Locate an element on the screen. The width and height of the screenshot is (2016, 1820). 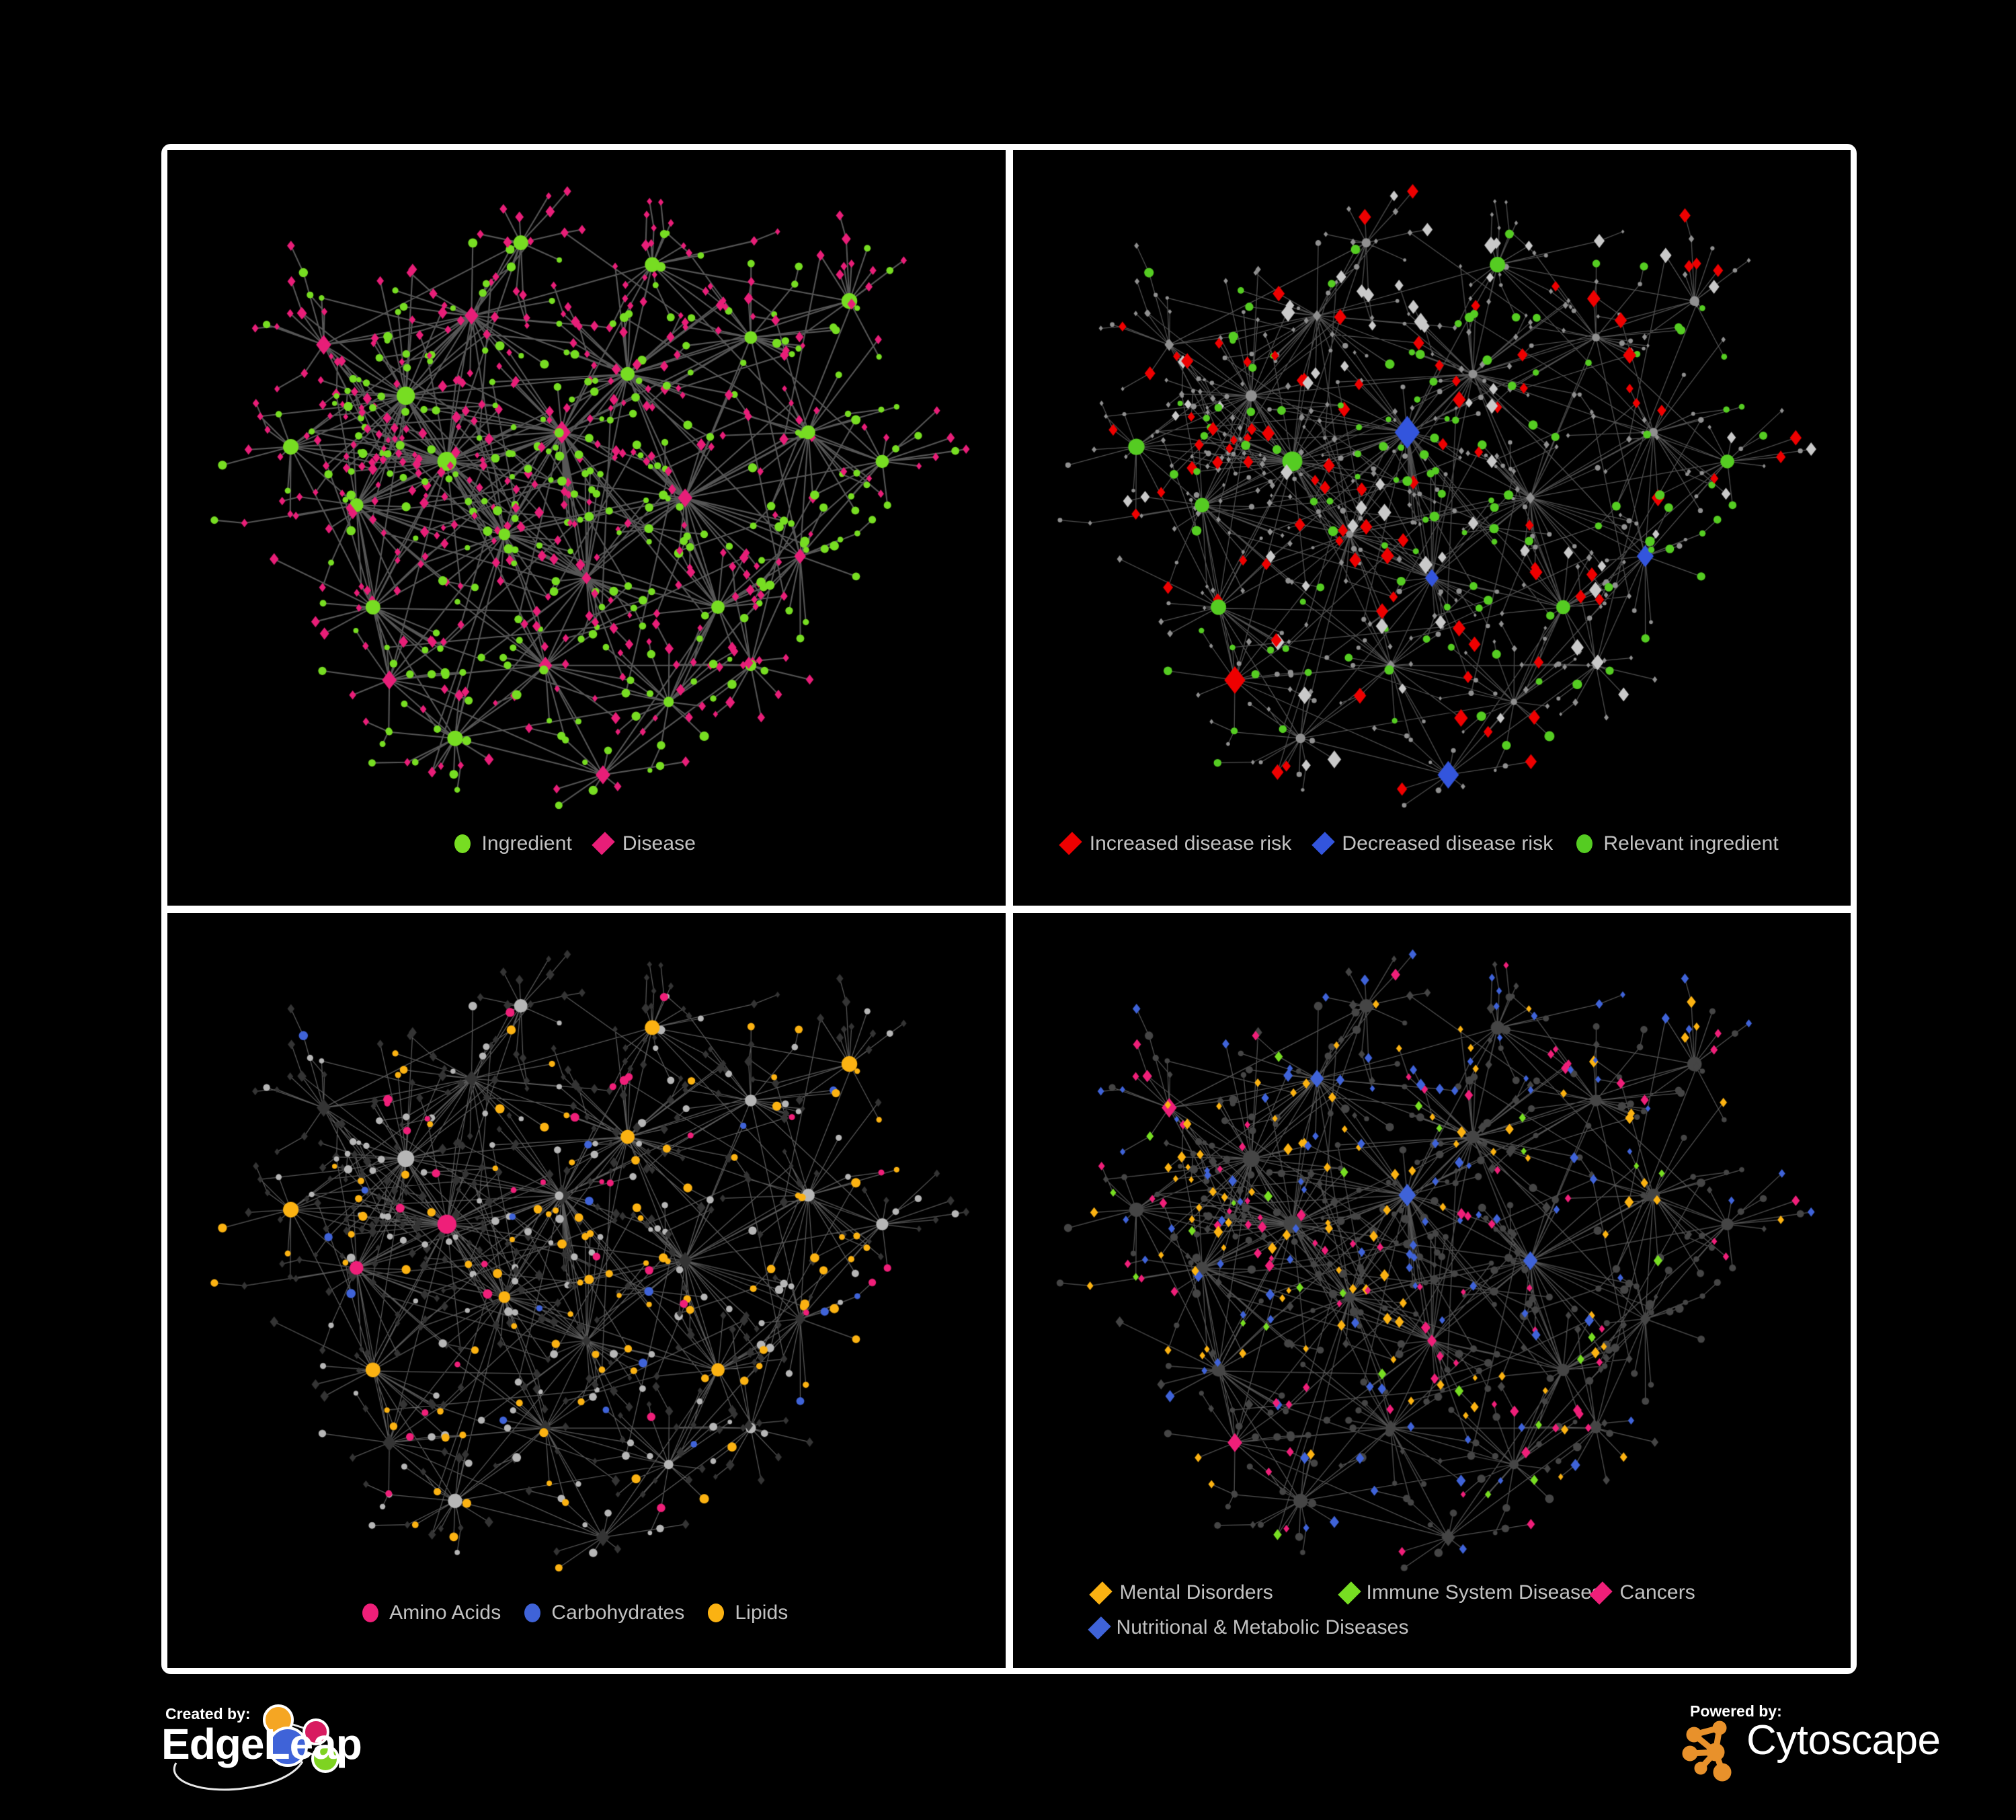
edgeleap-wordmark: EdgeLeap is located at coordinates (261, 1744).